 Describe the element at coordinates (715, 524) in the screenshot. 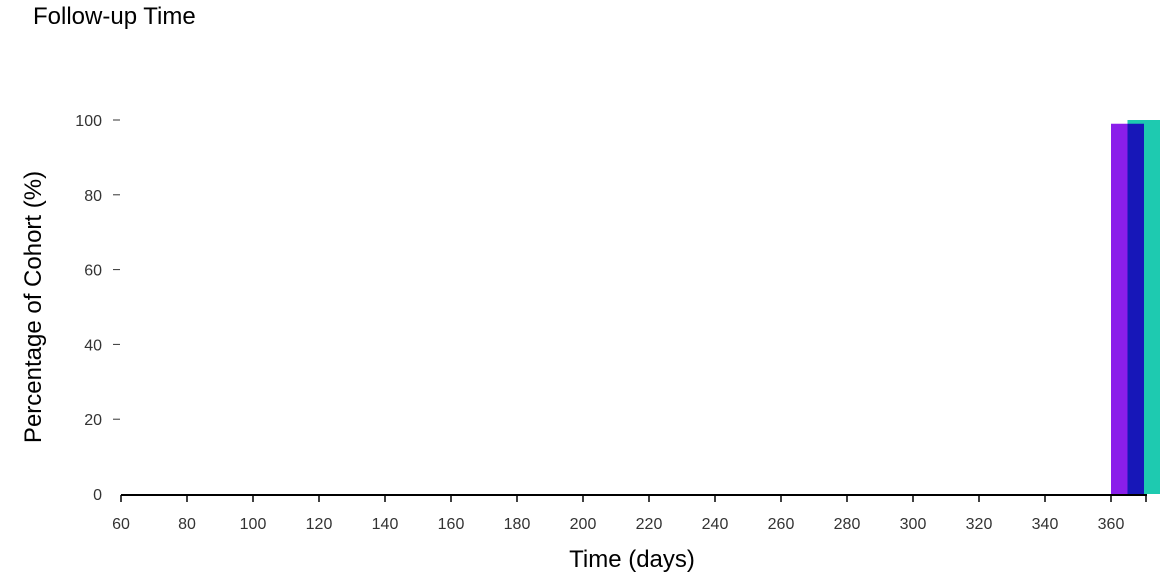

I see `x-tick-label: 240` at that location.